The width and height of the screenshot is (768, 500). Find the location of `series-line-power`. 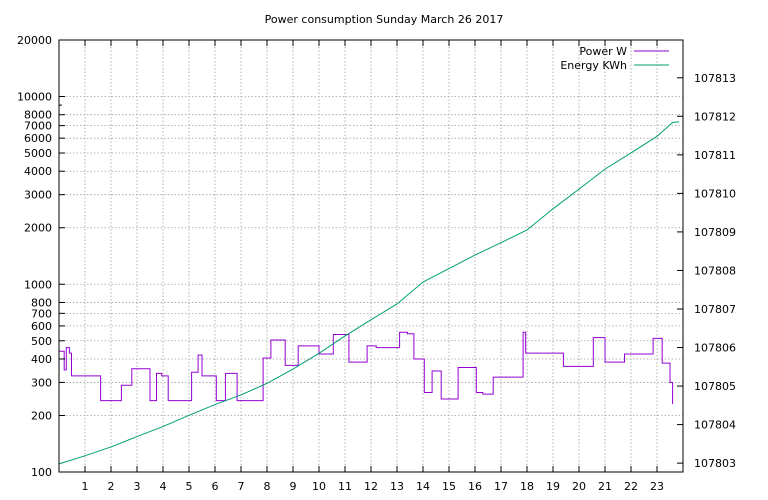

series-line-power is located at coordinates (366, 368).